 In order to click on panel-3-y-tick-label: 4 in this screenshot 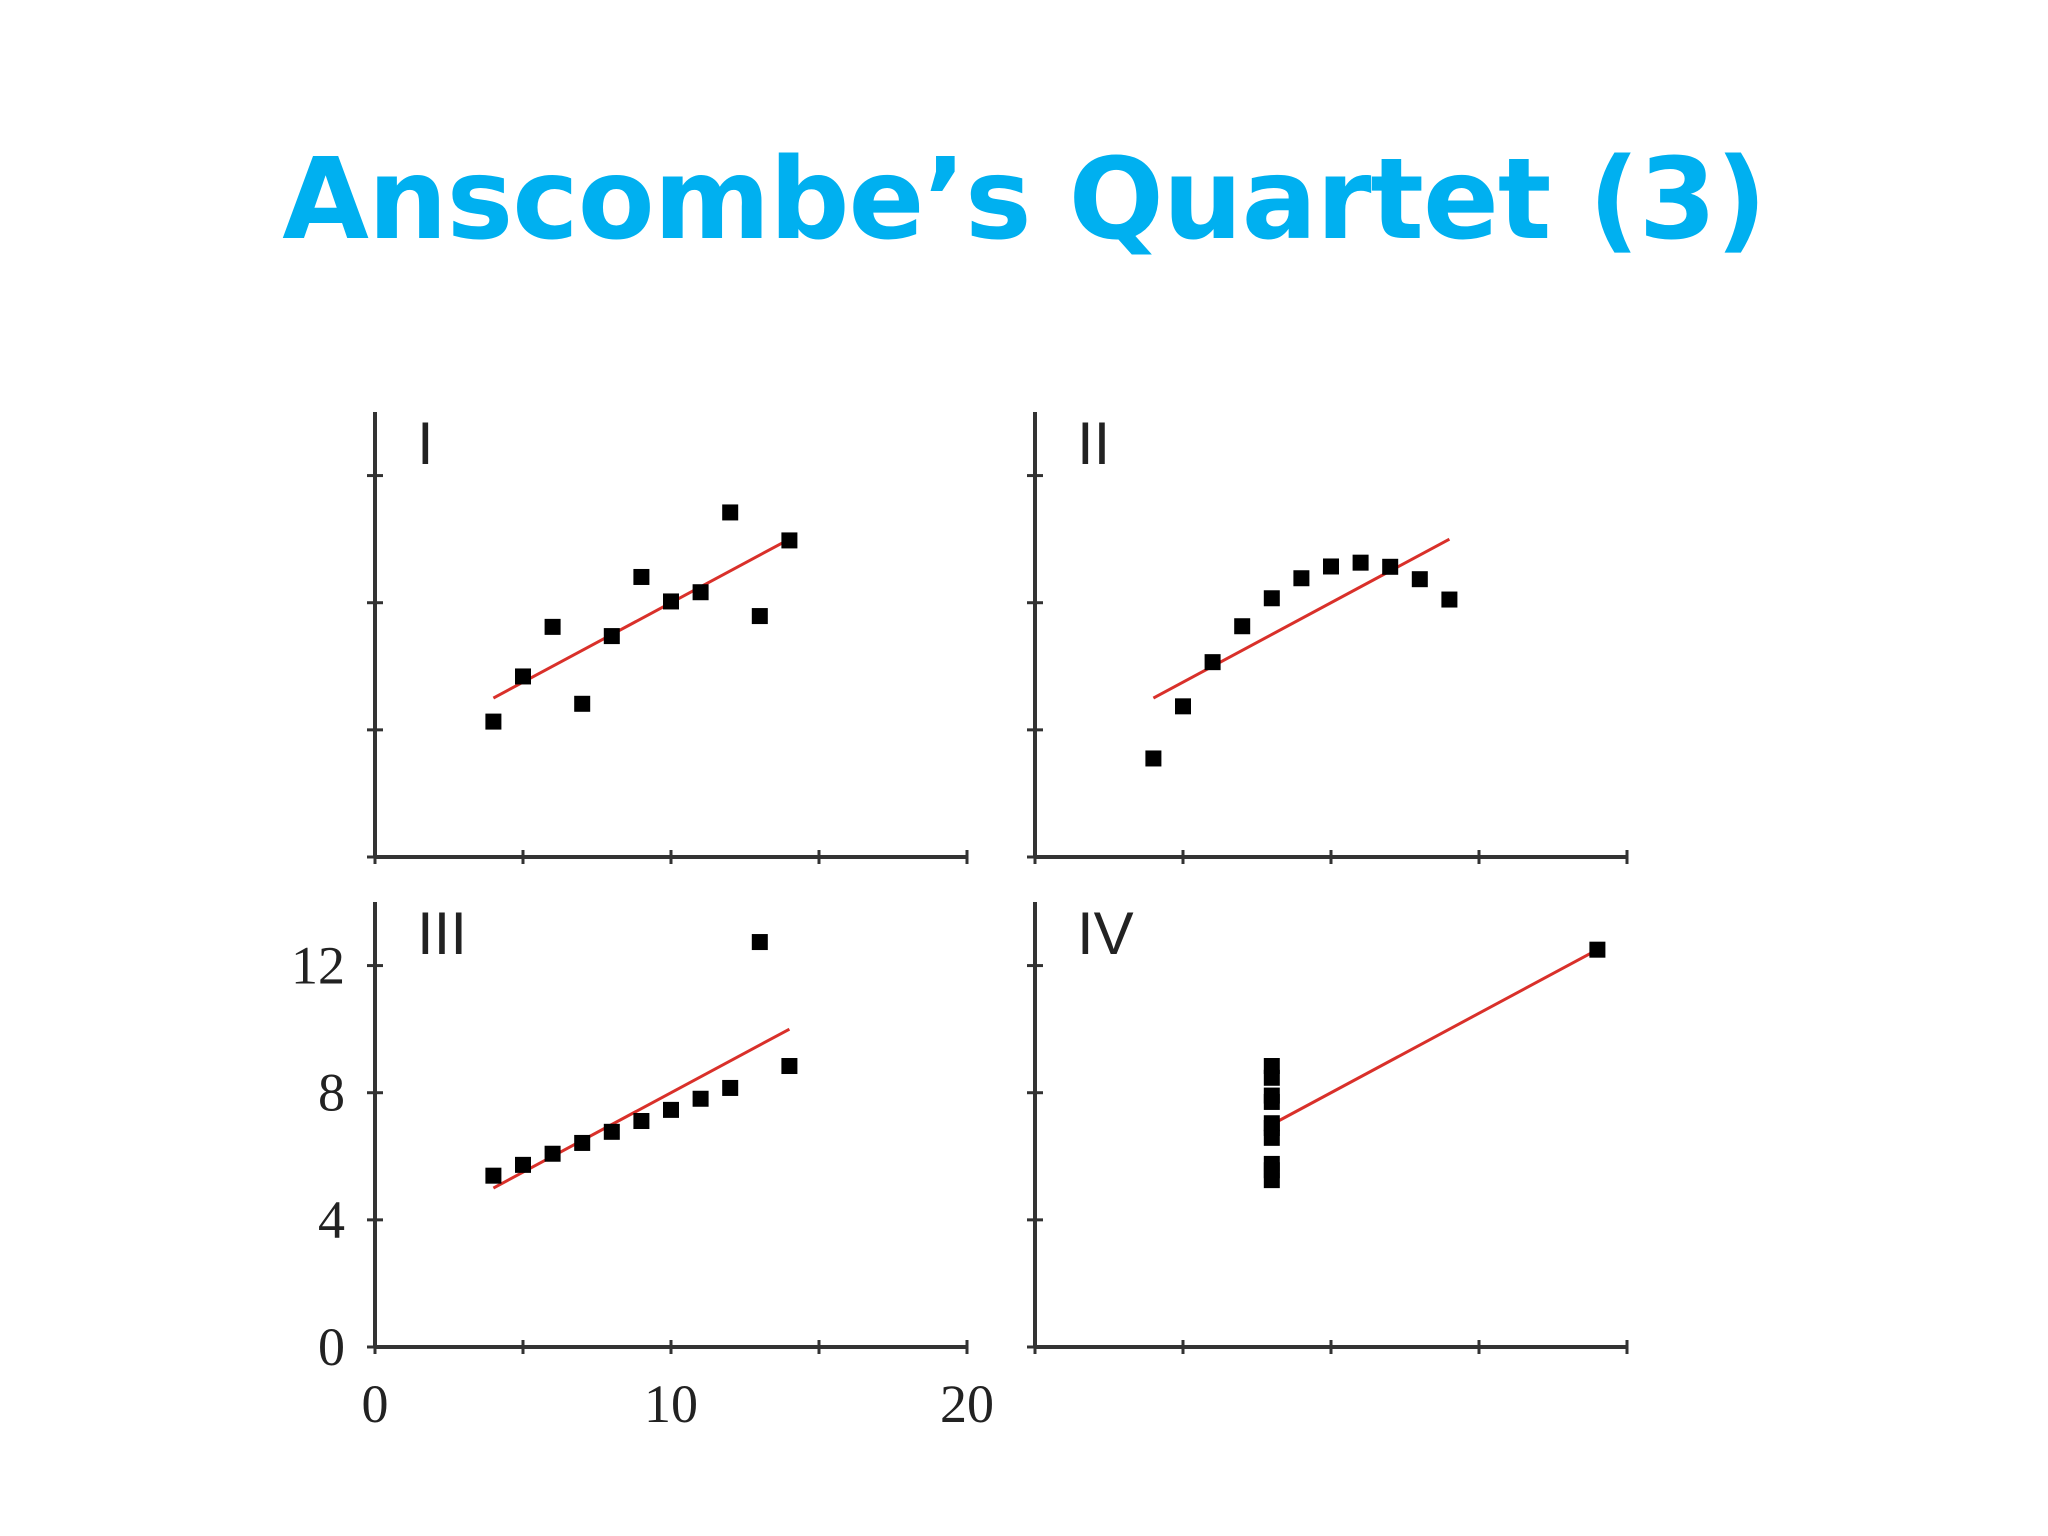, I will do `click(331, 1220)`.